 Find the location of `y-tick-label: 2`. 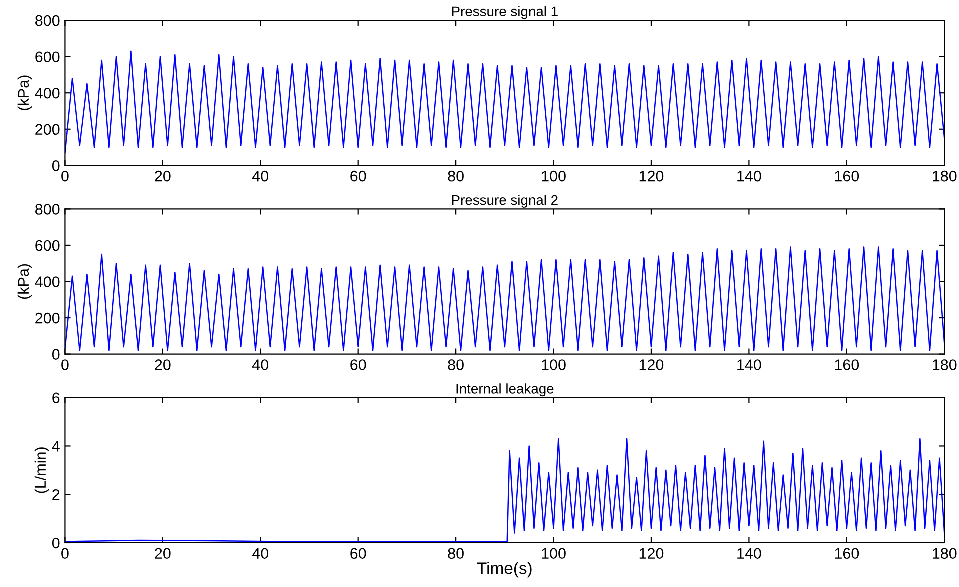

y-tick-label: 2 is located at coordinates (56, 494).